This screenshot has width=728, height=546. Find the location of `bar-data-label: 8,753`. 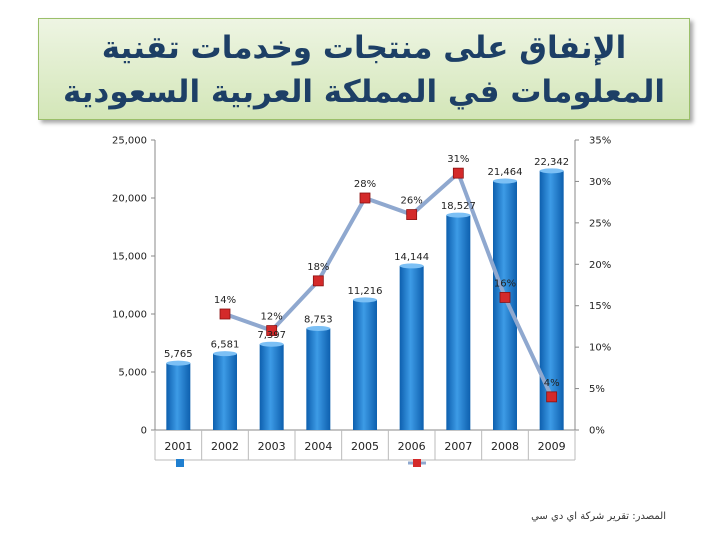

bar-data-label: 8,753 is located at coordinates (318, 319).